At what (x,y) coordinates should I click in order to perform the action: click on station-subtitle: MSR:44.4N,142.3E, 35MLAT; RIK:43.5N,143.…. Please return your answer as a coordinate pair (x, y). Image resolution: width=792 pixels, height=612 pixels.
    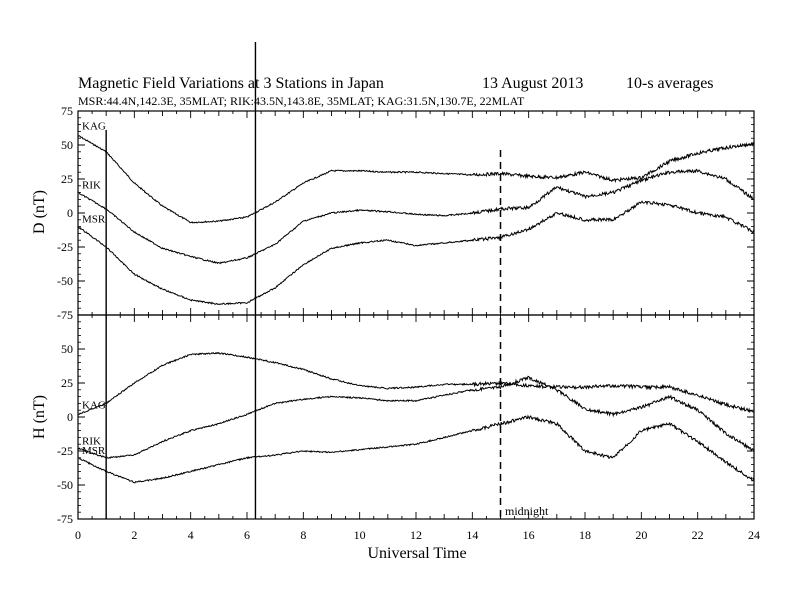
    Looking at the image, I should click on (301, 101).